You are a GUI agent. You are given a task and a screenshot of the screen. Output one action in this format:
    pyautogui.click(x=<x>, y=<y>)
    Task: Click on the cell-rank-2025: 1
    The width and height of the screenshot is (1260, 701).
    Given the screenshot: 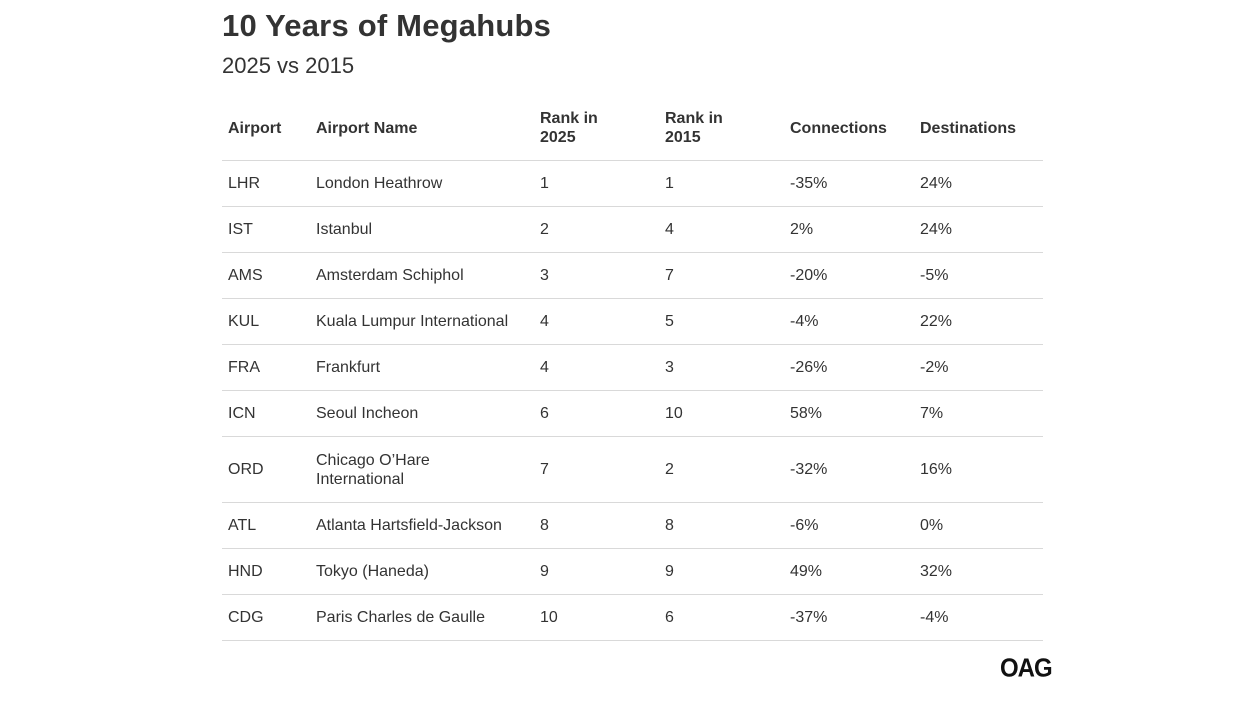 What is the action you would take?
    pyautogui.click(x=596, y=183)
    